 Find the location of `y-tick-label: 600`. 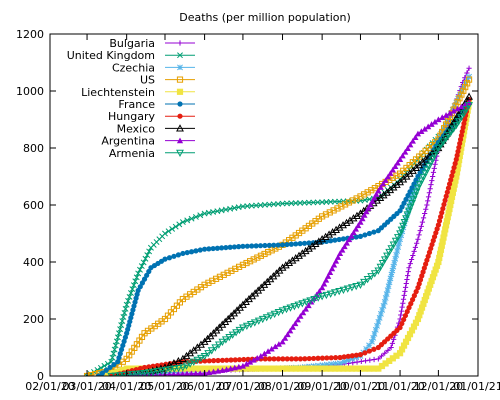

y-tick-label: 600 is located at coordinates (33, 205).